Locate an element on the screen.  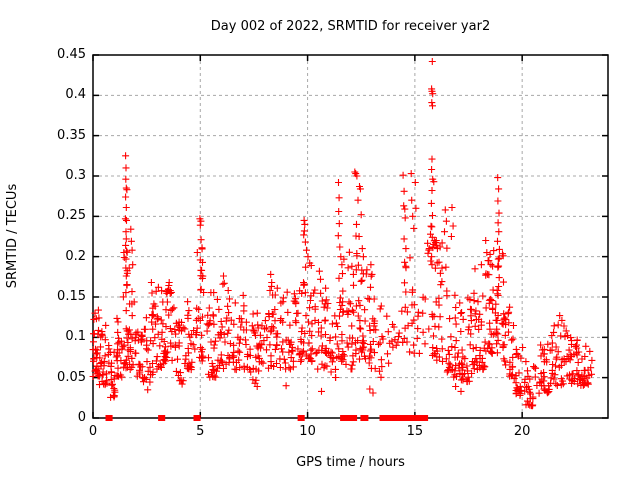
x-axis-label: GPS time / hours is located at coordinates (350, 462).